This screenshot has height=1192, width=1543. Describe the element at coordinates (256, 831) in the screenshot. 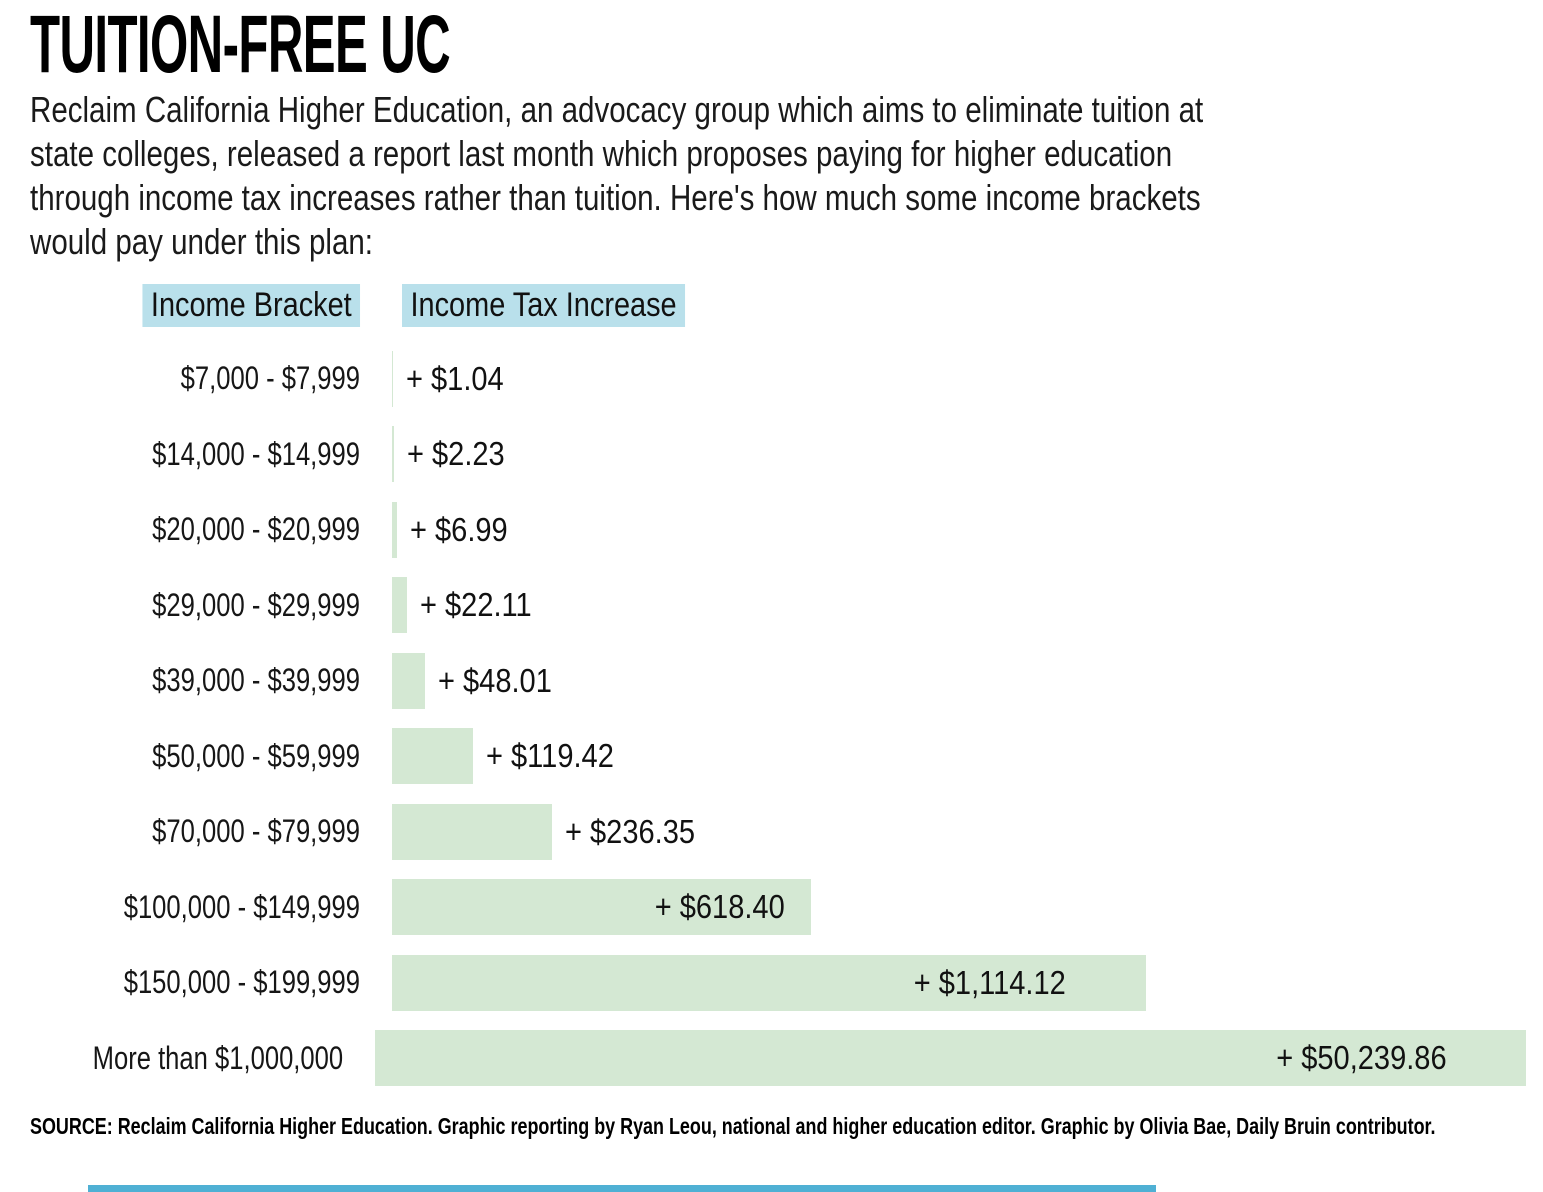

I see `income-bracket-label: $70,000 - $79,999` at that location.